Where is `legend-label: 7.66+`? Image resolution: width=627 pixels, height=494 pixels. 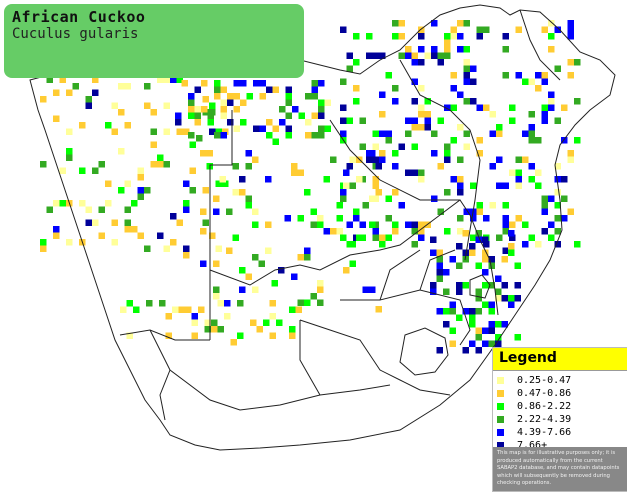 legend-label: 7.66+ is located at coordinates (532, 445).